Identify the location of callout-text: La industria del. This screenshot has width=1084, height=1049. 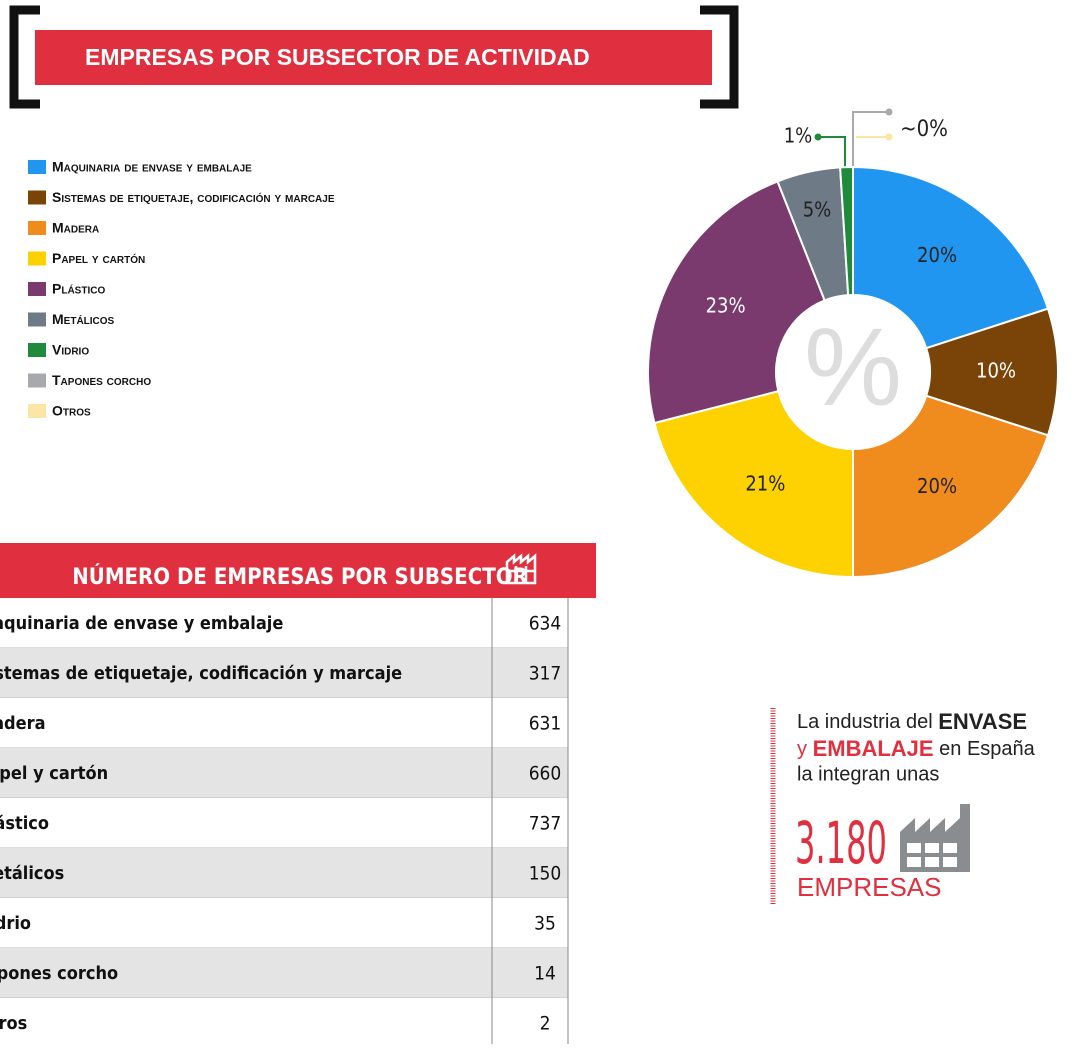
(867, 722).